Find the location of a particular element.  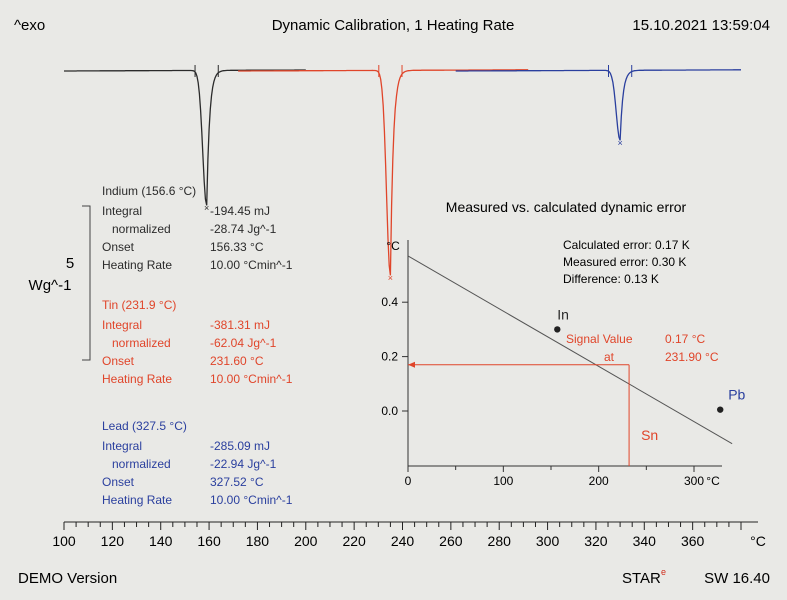

main-x-tick-label: 140 is located at coordinates (161, 541).